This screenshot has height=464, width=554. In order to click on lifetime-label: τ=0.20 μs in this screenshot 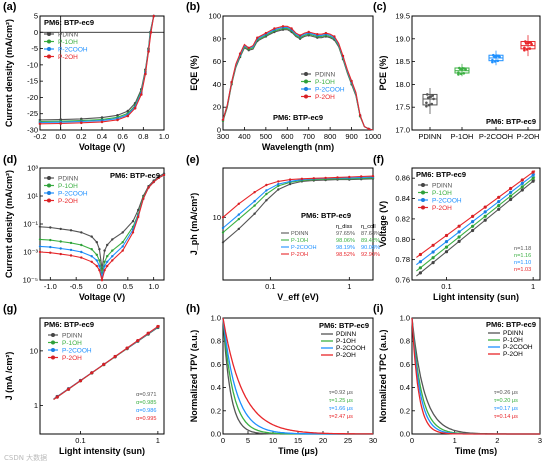, I will do `click(506, 401)`.